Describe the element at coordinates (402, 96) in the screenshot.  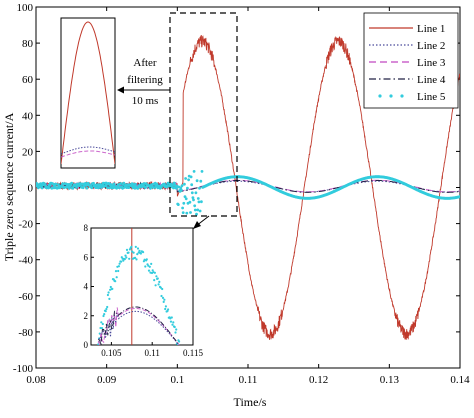
I see `legend-swatch-line-5c` at that location.